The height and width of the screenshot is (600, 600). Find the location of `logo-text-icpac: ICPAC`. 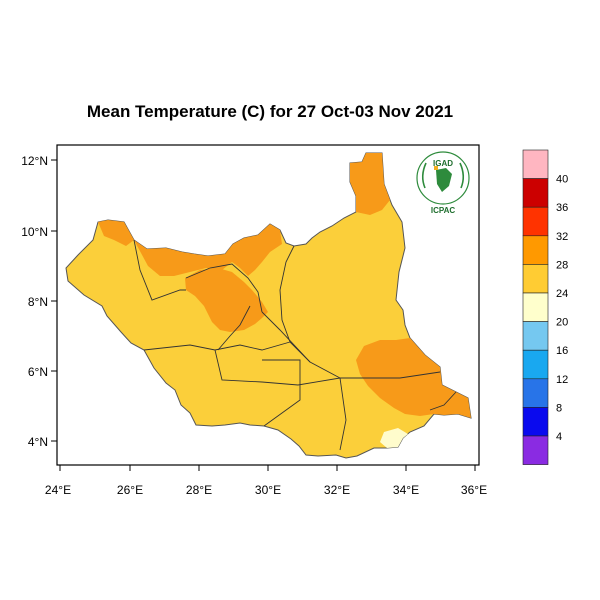

logo-text-icpac: ICPAC is located at coordinates (443, 210).